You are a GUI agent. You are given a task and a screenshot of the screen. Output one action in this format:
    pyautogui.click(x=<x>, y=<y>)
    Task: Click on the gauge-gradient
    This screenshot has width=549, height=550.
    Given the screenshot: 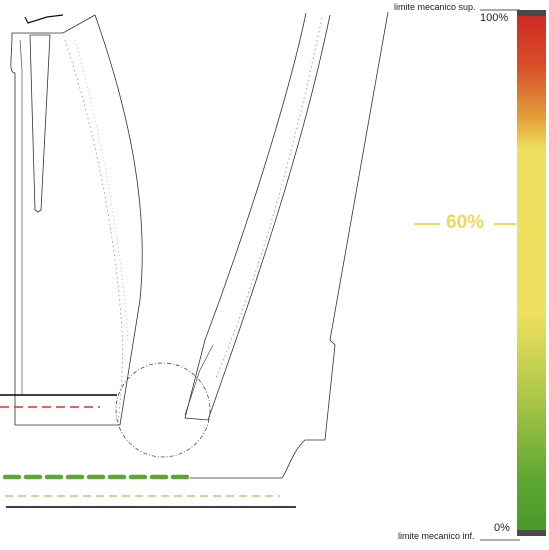 What is the action you would take?
    pyautogui.click(x=531, y=273)
    